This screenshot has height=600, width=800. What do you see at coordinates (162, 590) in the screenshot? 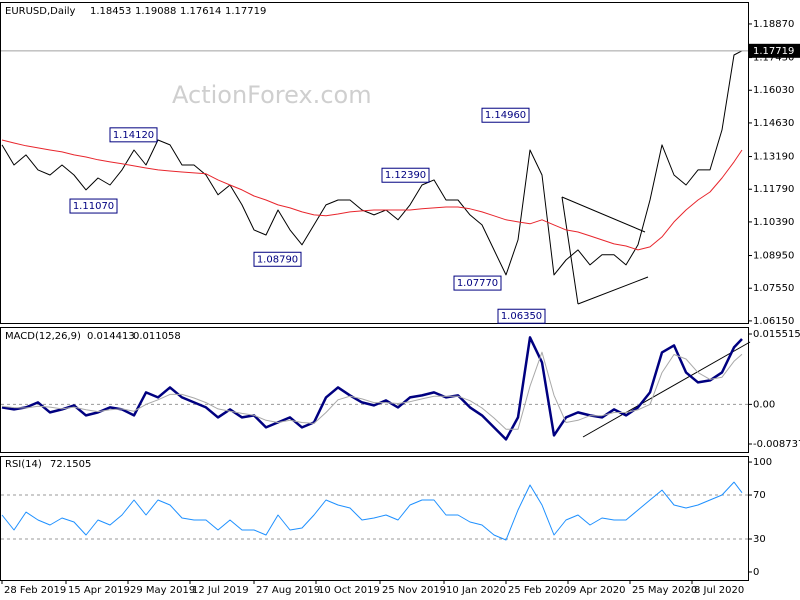
I see `x-tick-label: 29 May 2019` at bounding box center [162, 590].